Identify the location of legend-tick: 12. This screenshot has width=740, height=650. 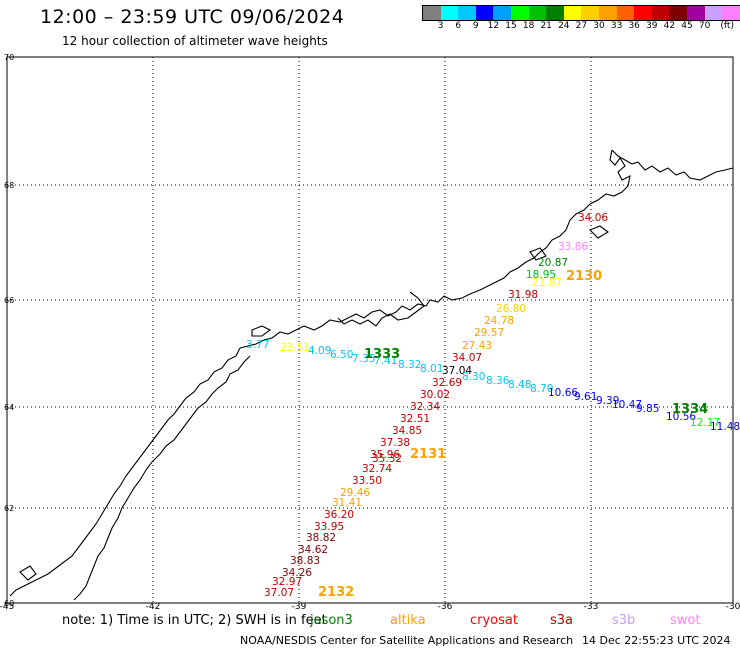
(493, 26).